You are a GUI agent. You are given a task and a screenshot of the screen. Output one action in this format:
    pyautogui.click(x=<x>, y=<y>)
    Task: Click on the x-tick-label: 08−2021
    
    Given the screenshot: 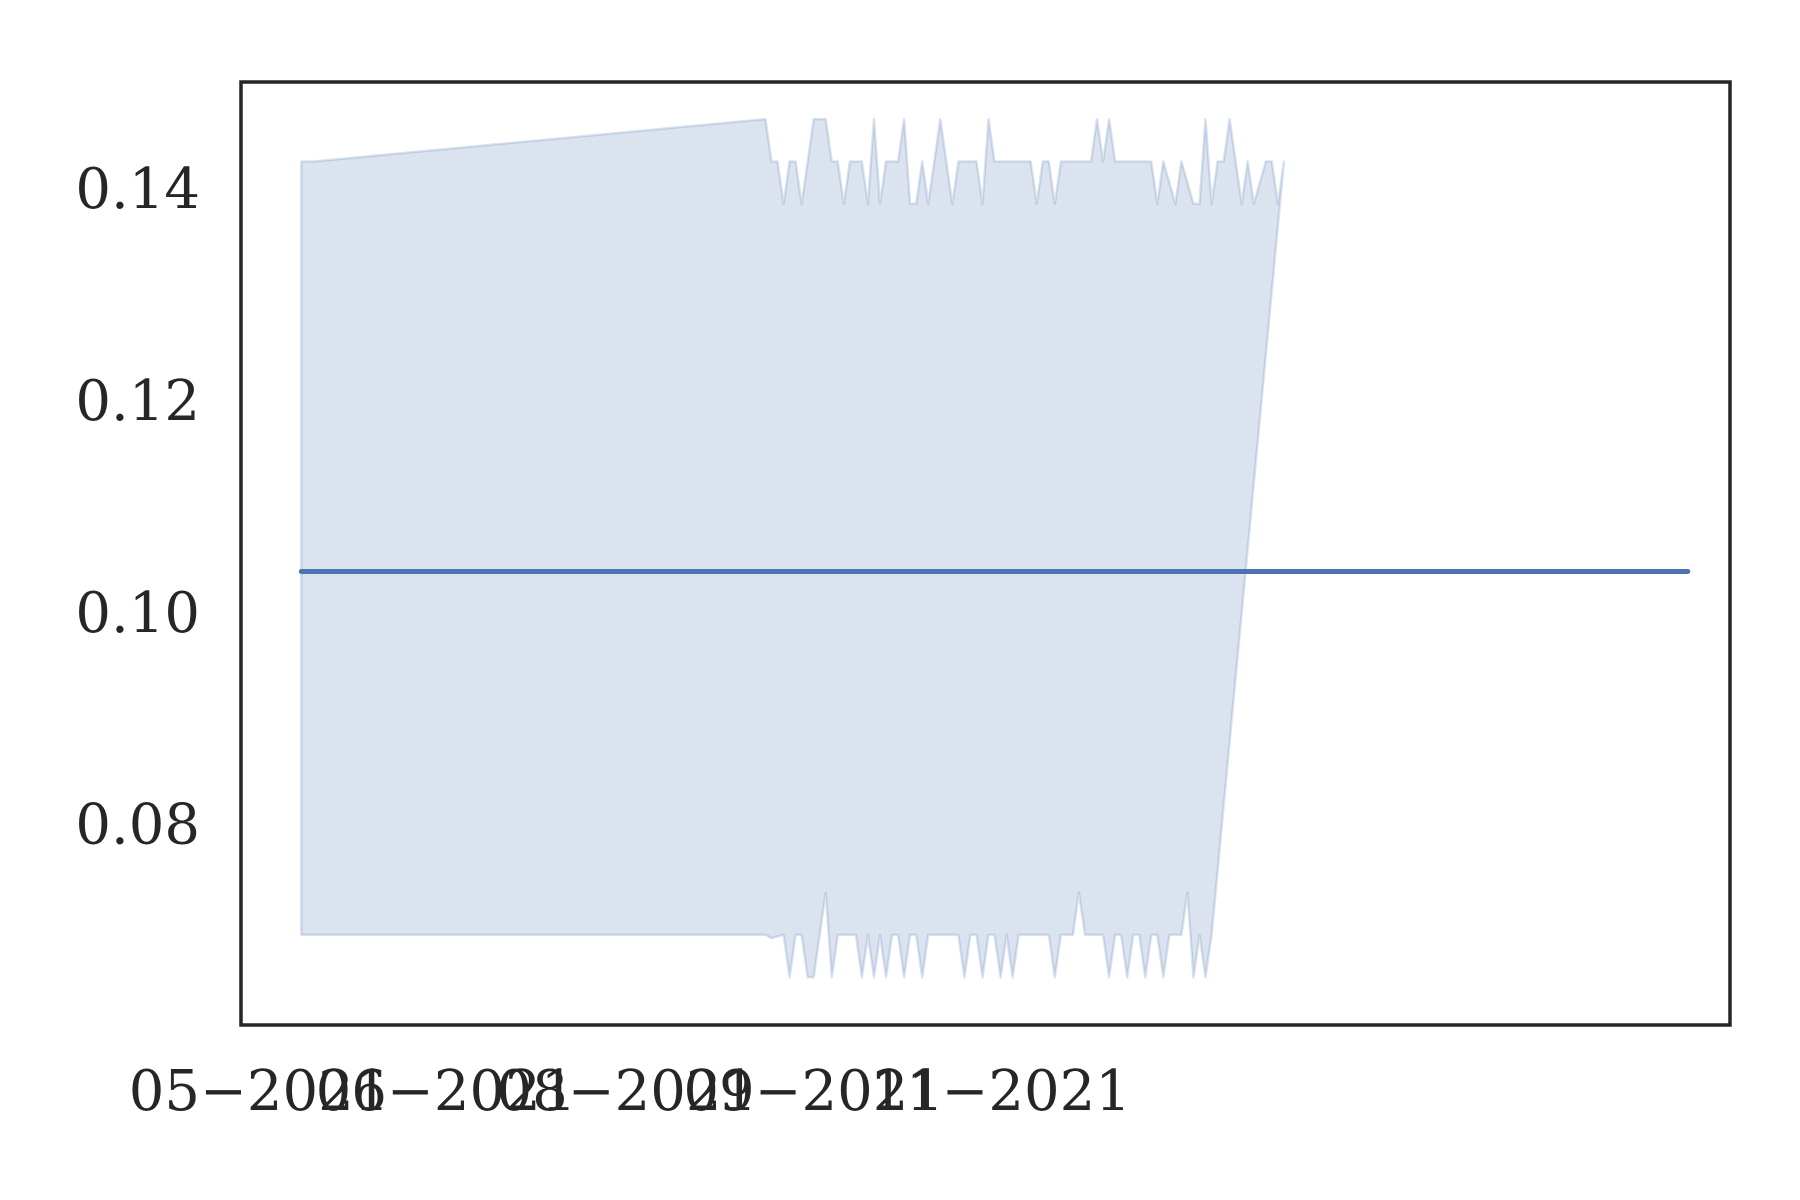 What is the action you would take?
    pyautogui.click(x=626, y=1091)
    